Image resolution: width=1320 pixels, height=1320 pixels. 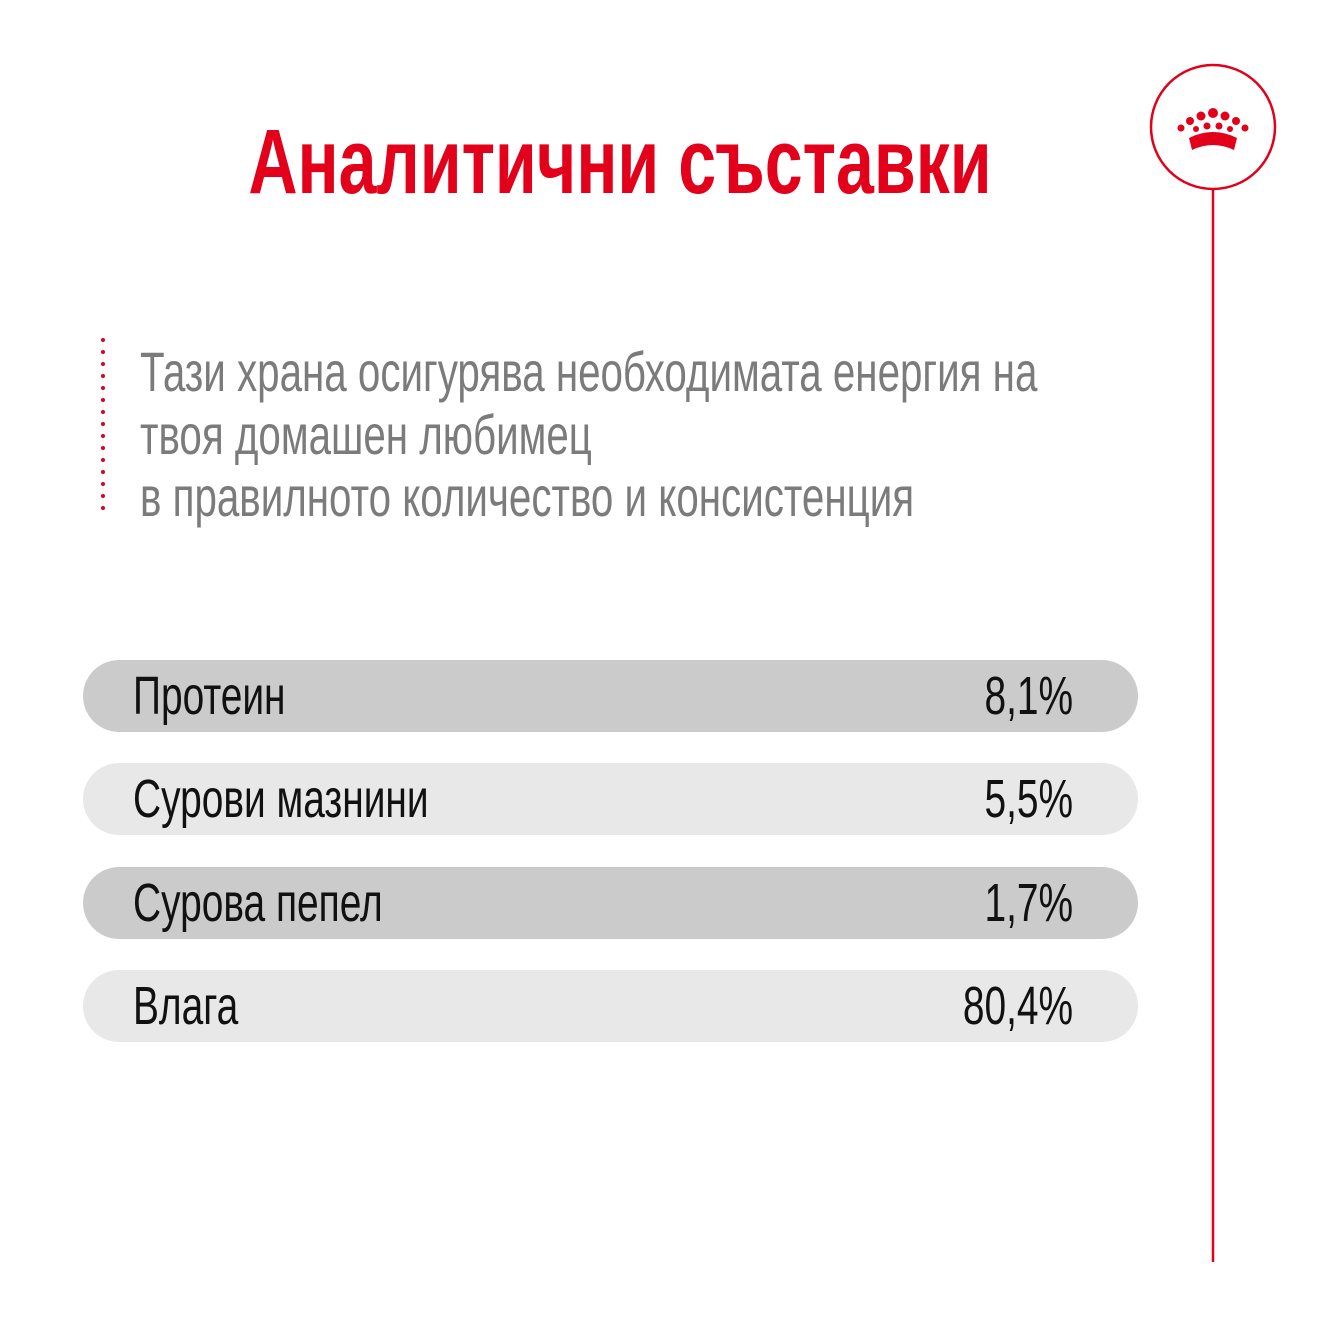 What do you see at coordinates (1017, 1006) in the screenshot?
I see `row-value: 80,4%` at bounding box center [1017, 1006].